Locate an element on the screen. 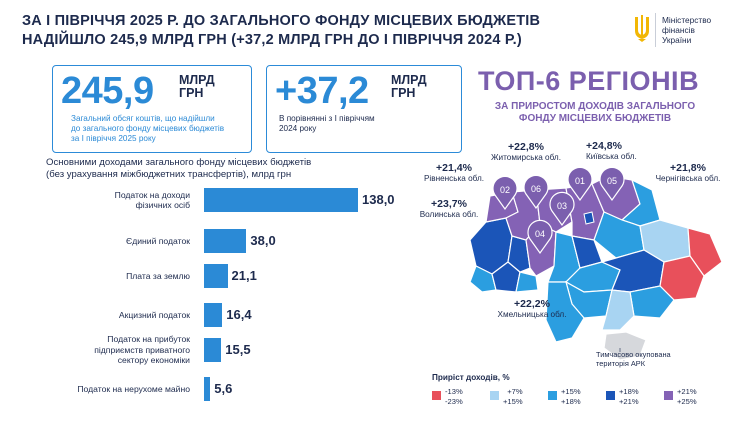 The width and height of the screenshot is (750, 422). marker-01: 01 is located at coordinates (580, 184).